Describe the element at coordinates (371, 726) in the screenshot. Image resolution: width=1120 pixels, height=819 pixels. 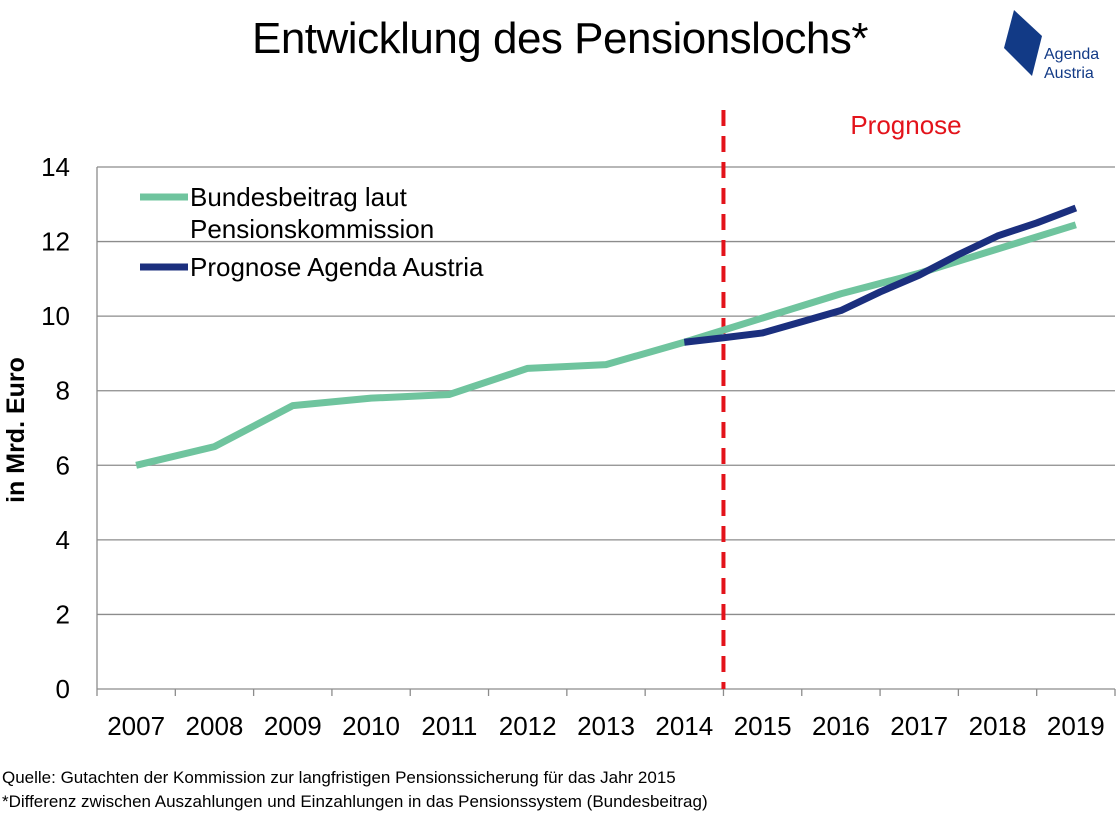
I see `x-tick-label: 2010` at that location.